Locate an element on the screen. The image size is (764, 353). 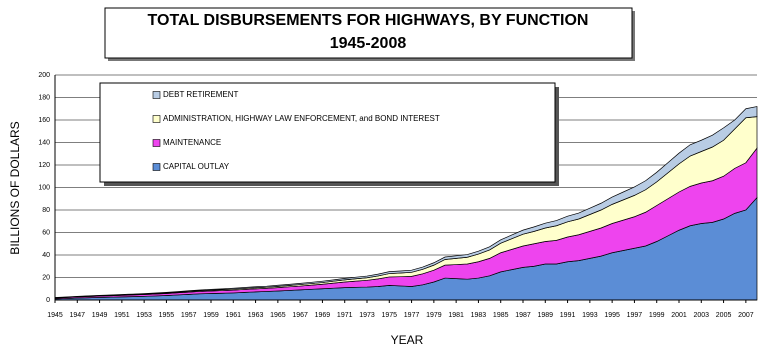
x-tick-label: 1949 is located at coordinates (100, 315).